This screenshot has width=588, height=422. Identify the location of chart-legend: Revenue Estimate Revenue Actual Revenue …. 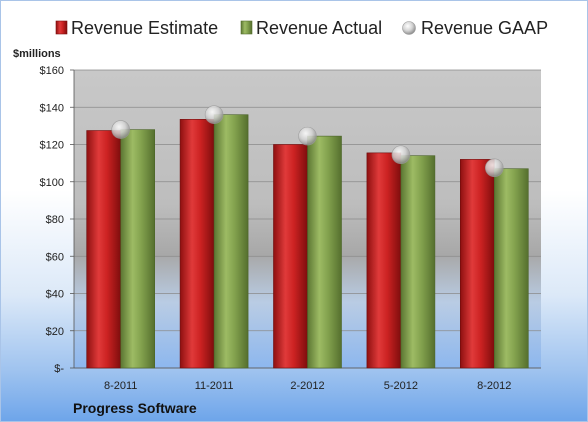
(301, 28).